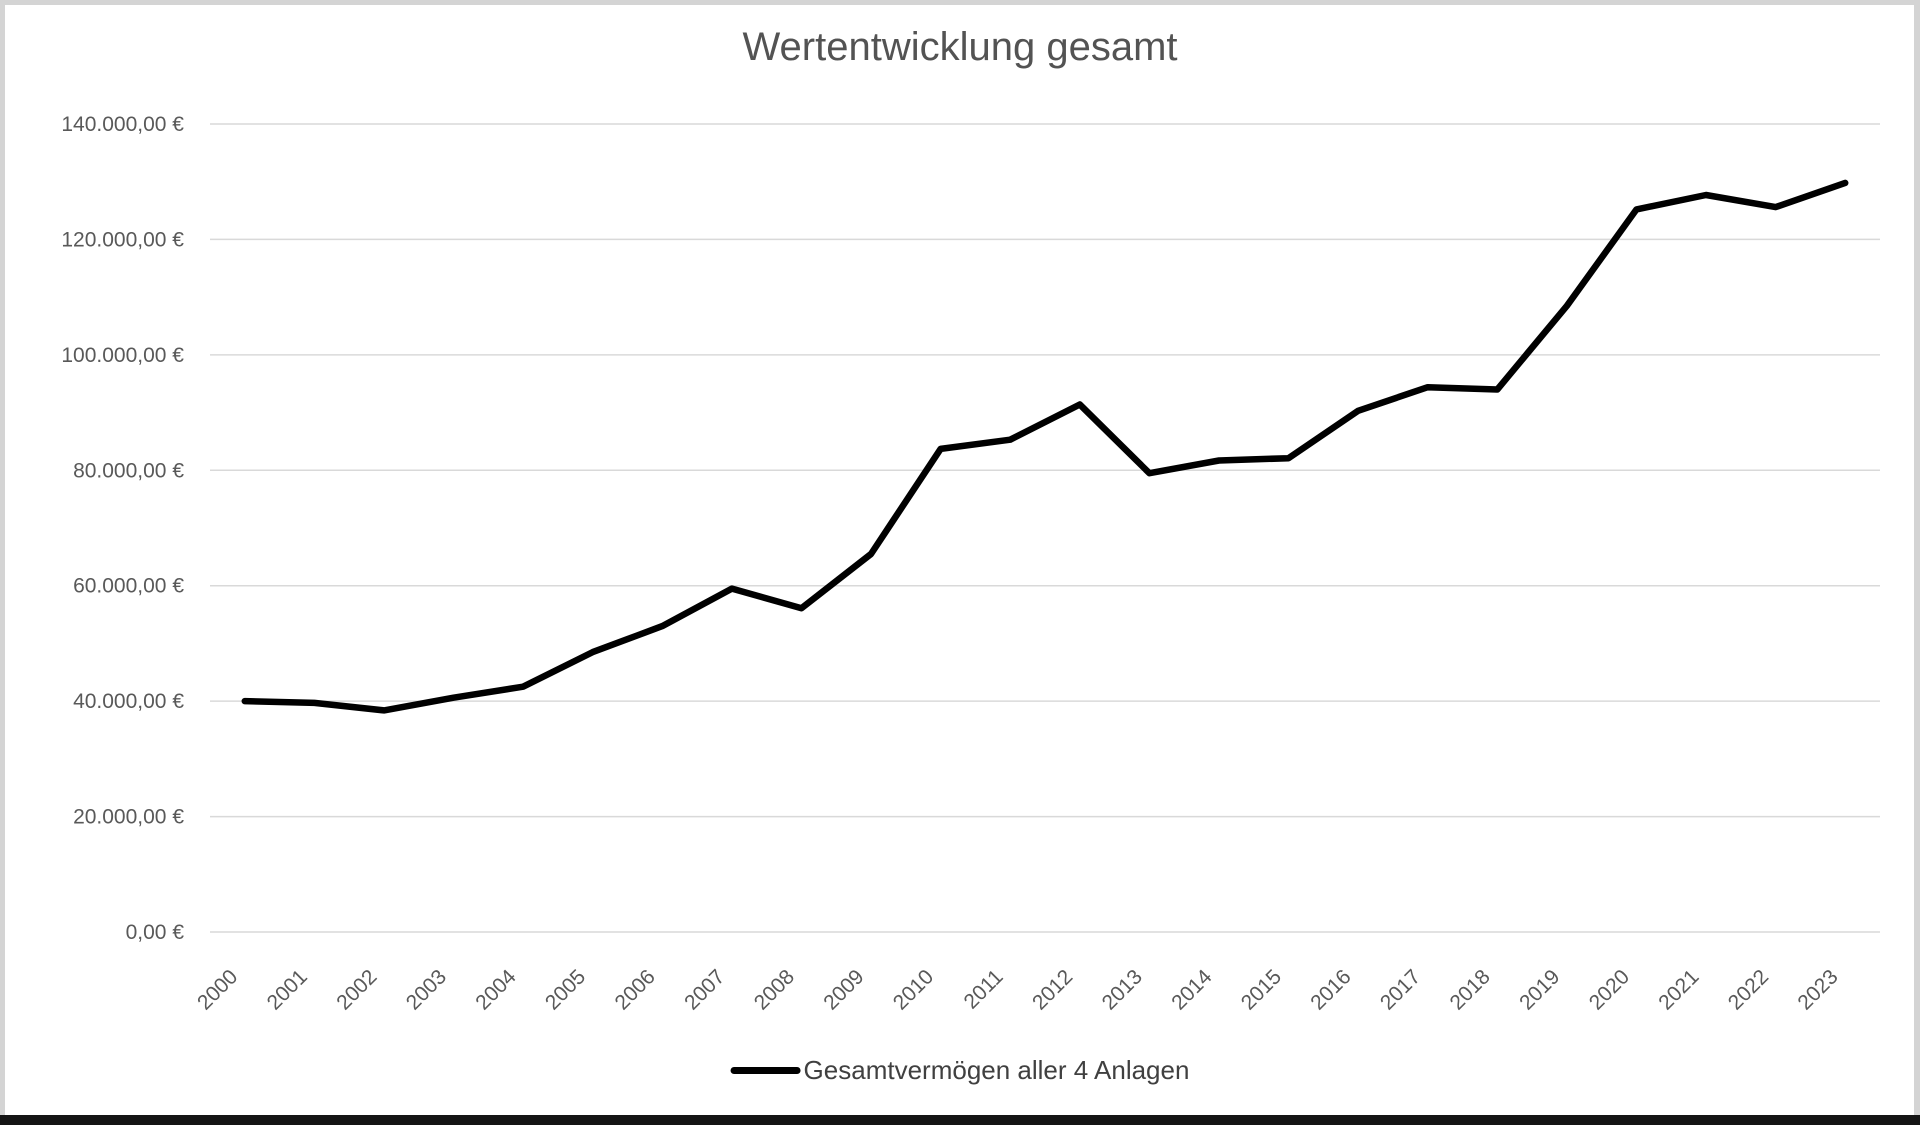  I want to click on x-tick-label: 2020, so click(1609, 989).